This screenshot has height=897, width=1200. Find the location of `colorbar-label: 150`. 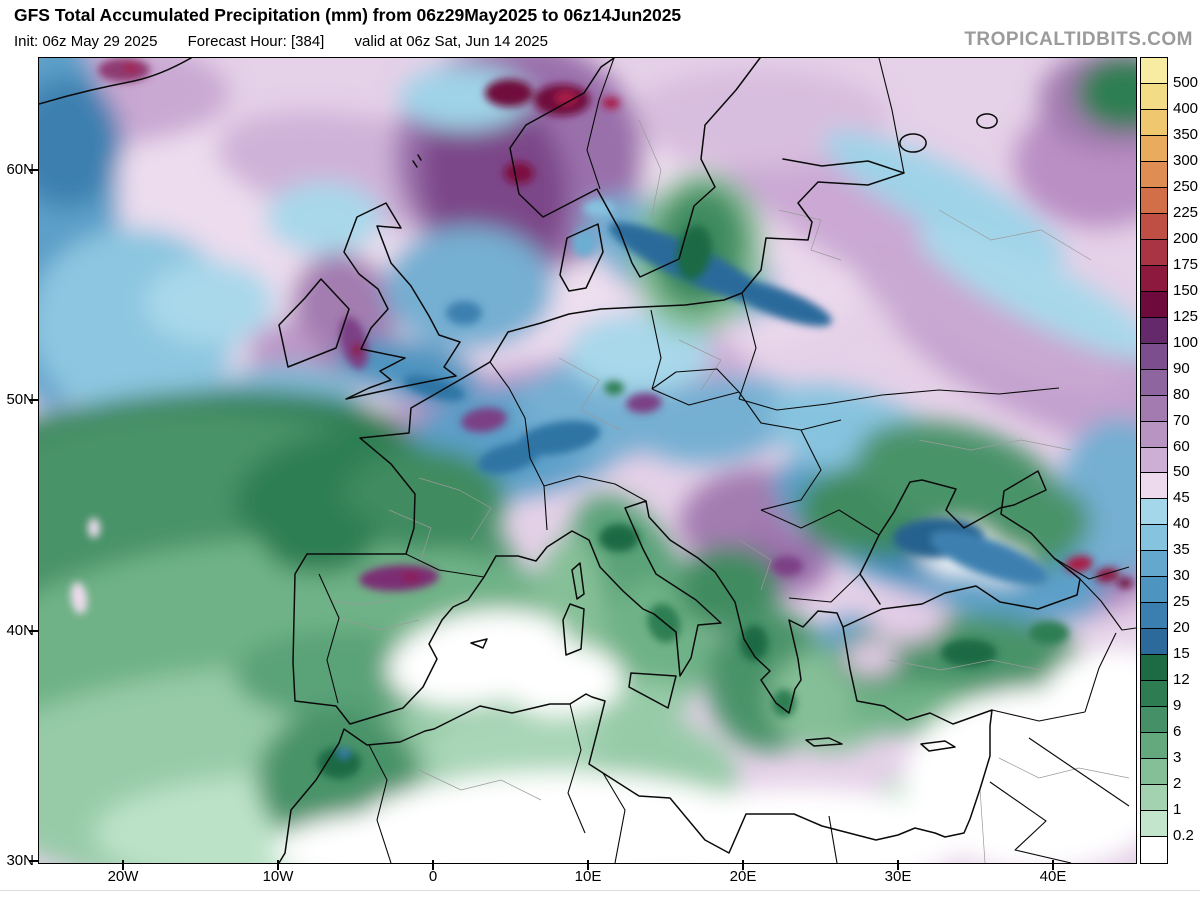

colorbar-label: 150 is located at coordinates (1186, 290).